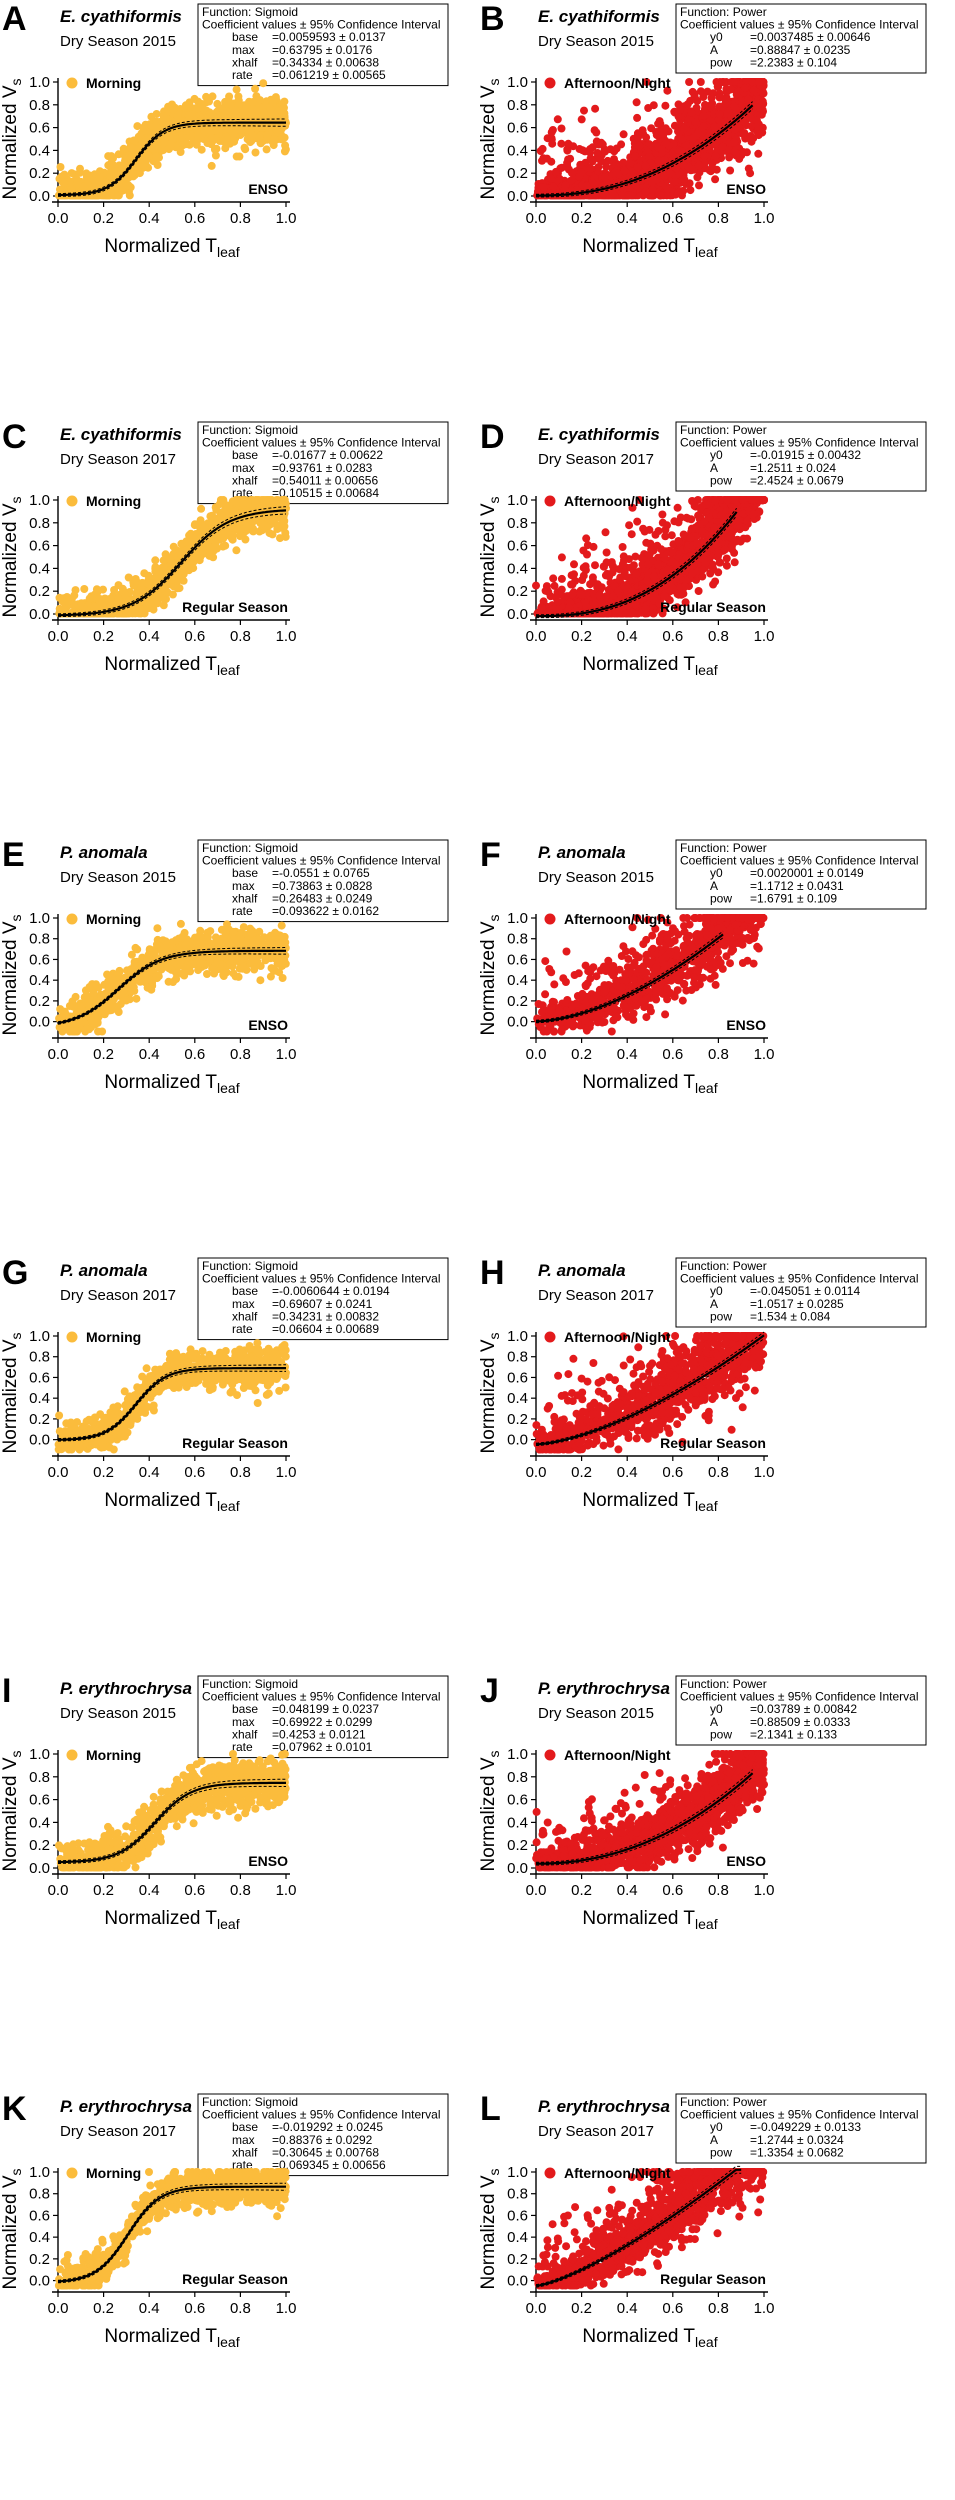 The image size is (955, 2500). Describe the element at coordinates (14, 19) in the screenshot. I see `panel-letter: A` at that location.